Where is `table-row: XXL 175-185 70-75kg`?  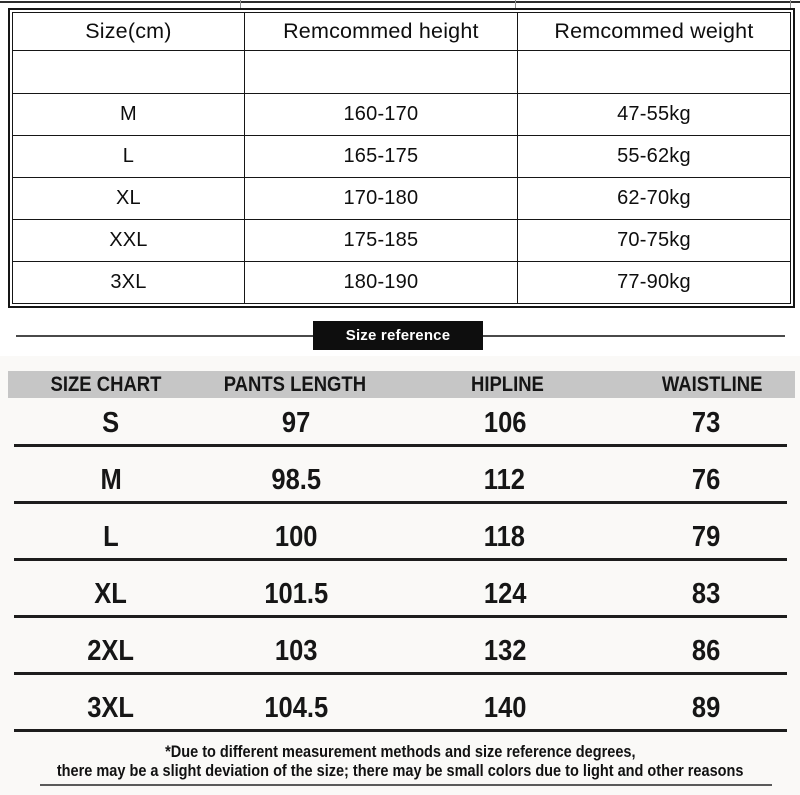 table-row: XXL 175-185 70-75kg is located at coordinates (402, 240).